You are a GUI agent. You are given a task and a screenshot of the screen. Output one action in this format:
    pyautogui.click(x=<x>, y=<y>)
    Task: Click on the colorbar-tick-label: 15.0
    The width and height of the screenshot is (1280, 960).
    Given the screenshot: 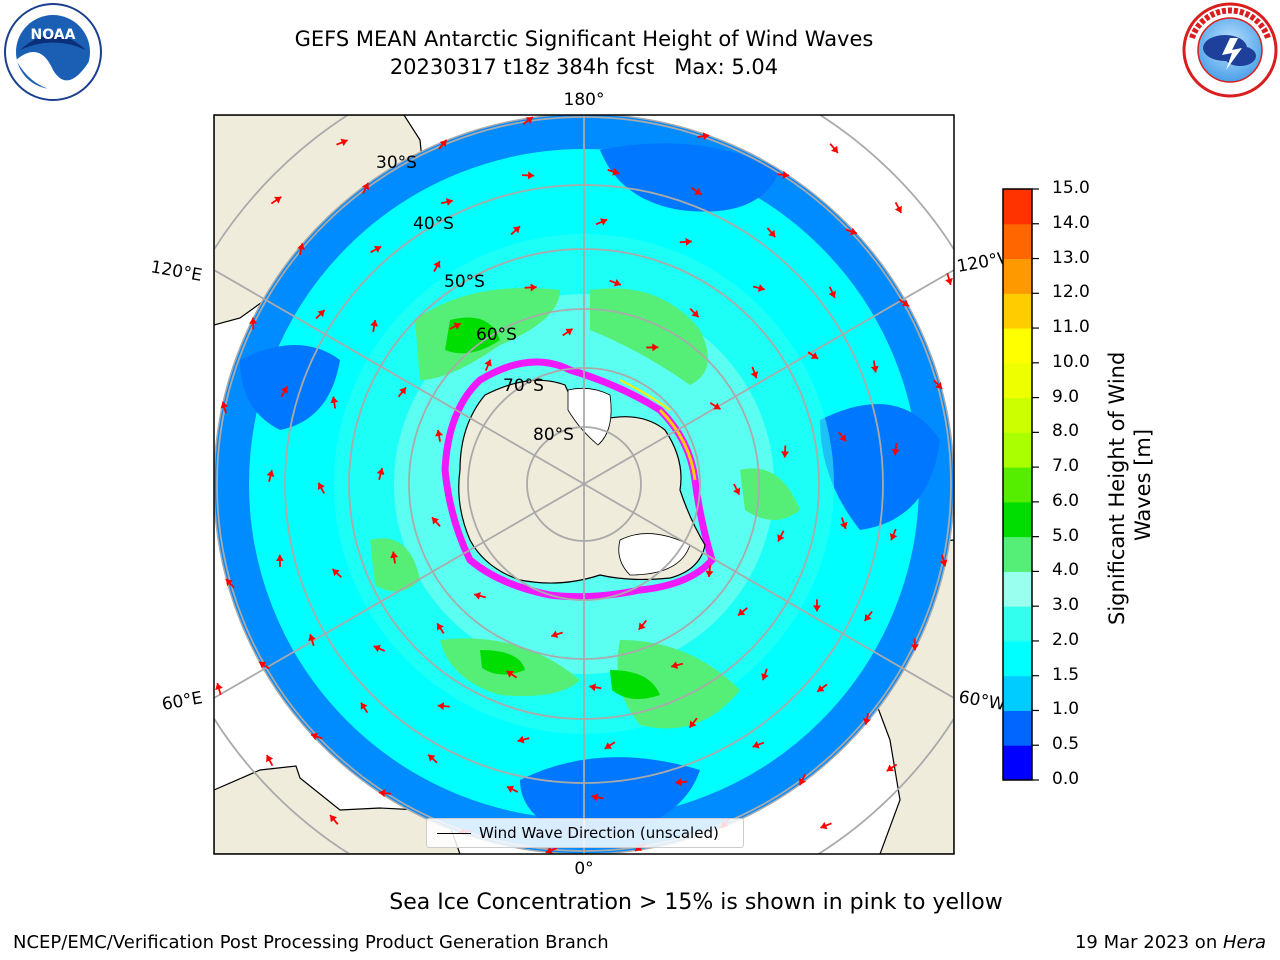 What is the action you would take?
    pyautogui.click(x=1071, y=188)
    